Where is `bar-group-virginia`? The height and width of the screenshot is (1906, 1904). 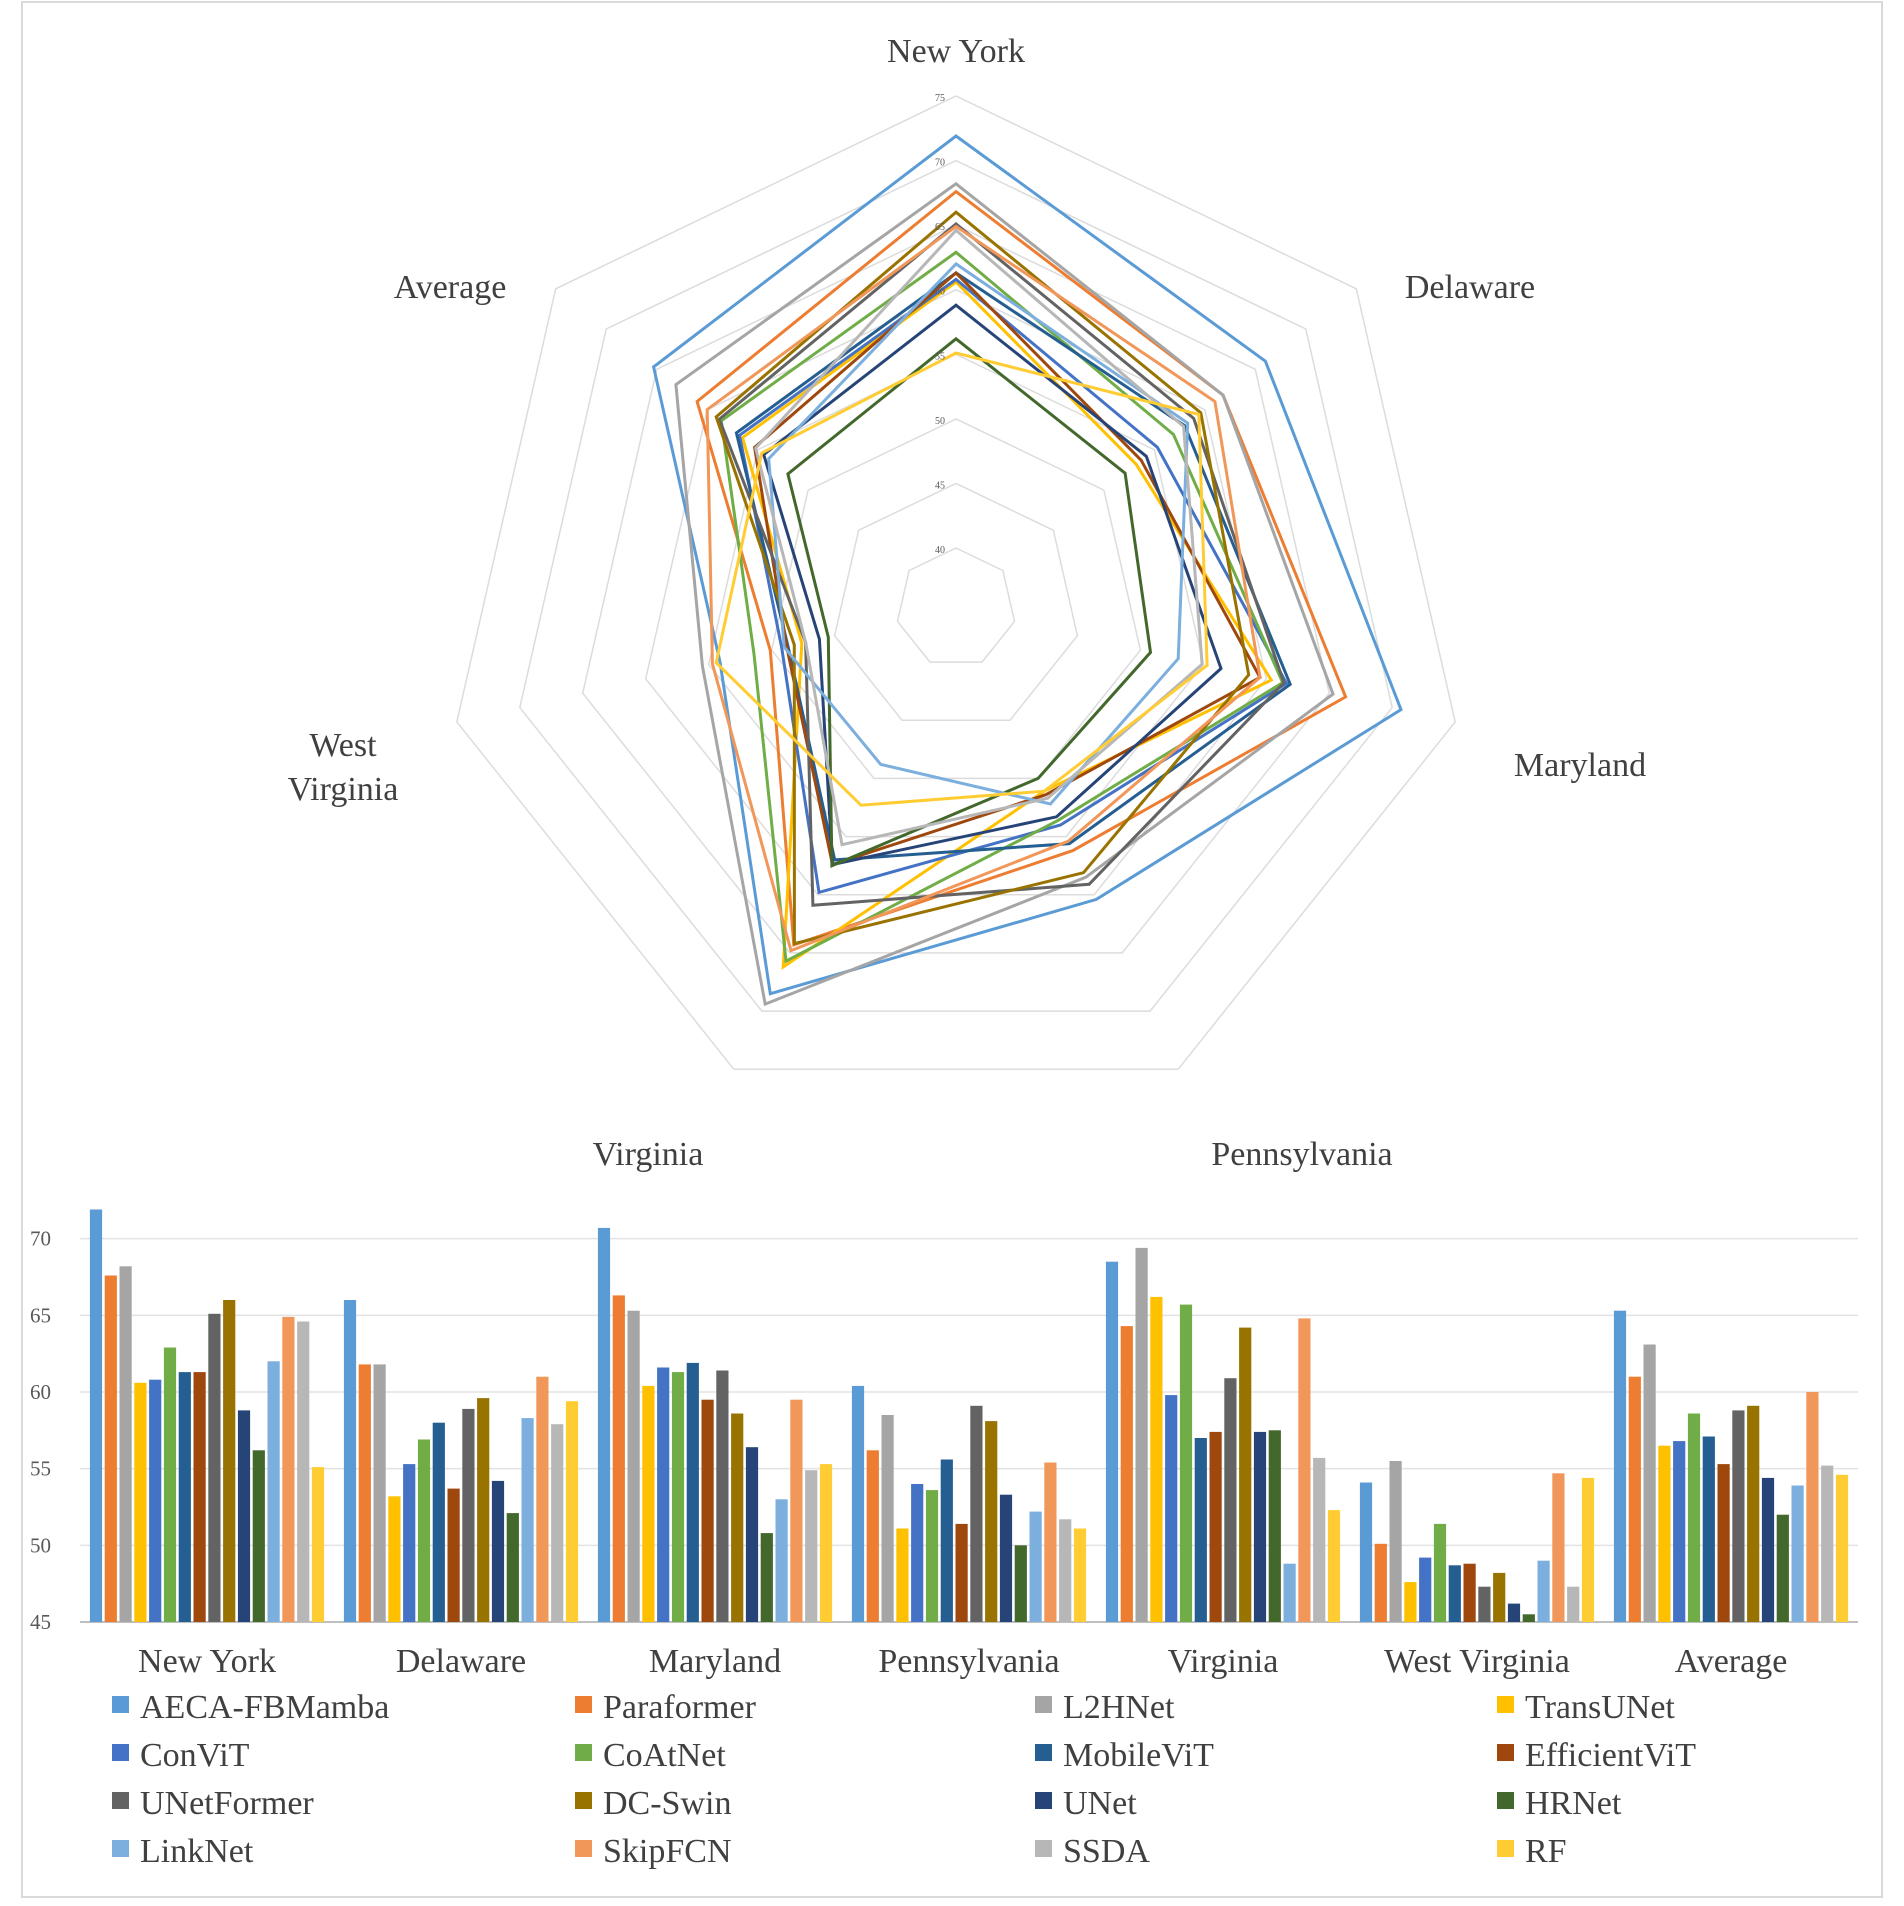 bar-group-virginia is located at coordinates (1223, 1434).